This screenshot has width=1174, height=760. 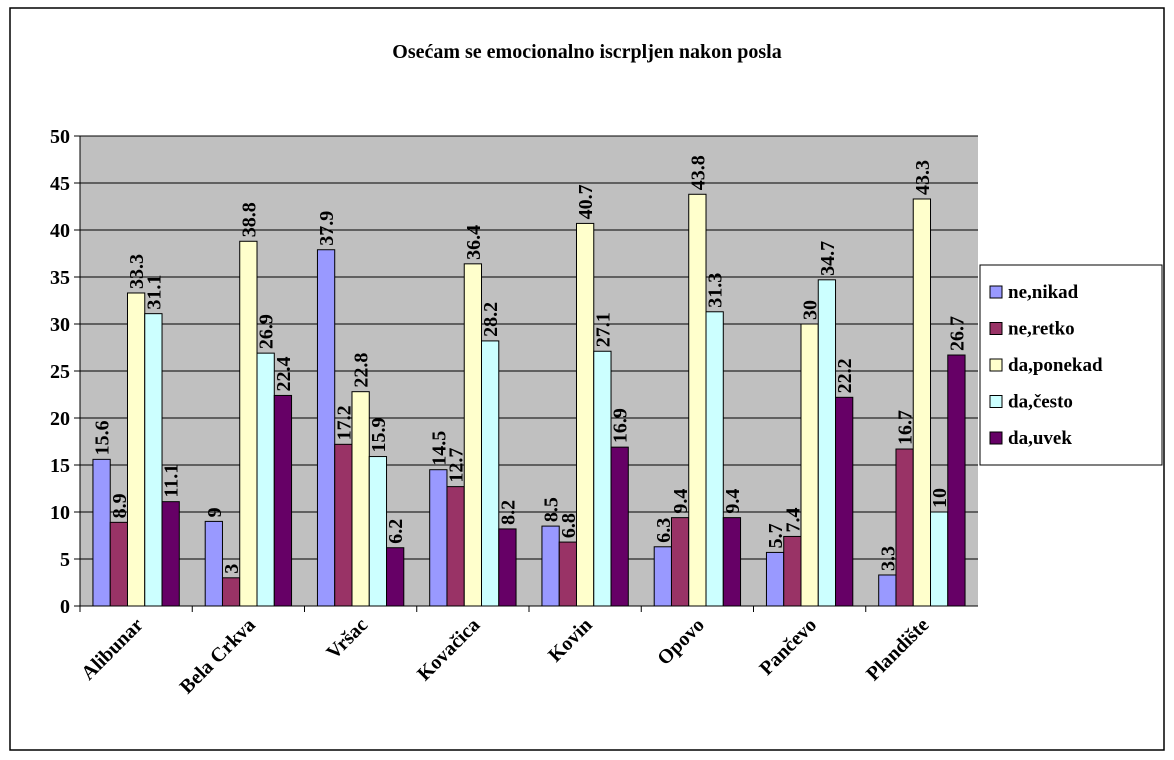 I want to click on legend-label: ne,nikad, so click(x=1043, y=292).